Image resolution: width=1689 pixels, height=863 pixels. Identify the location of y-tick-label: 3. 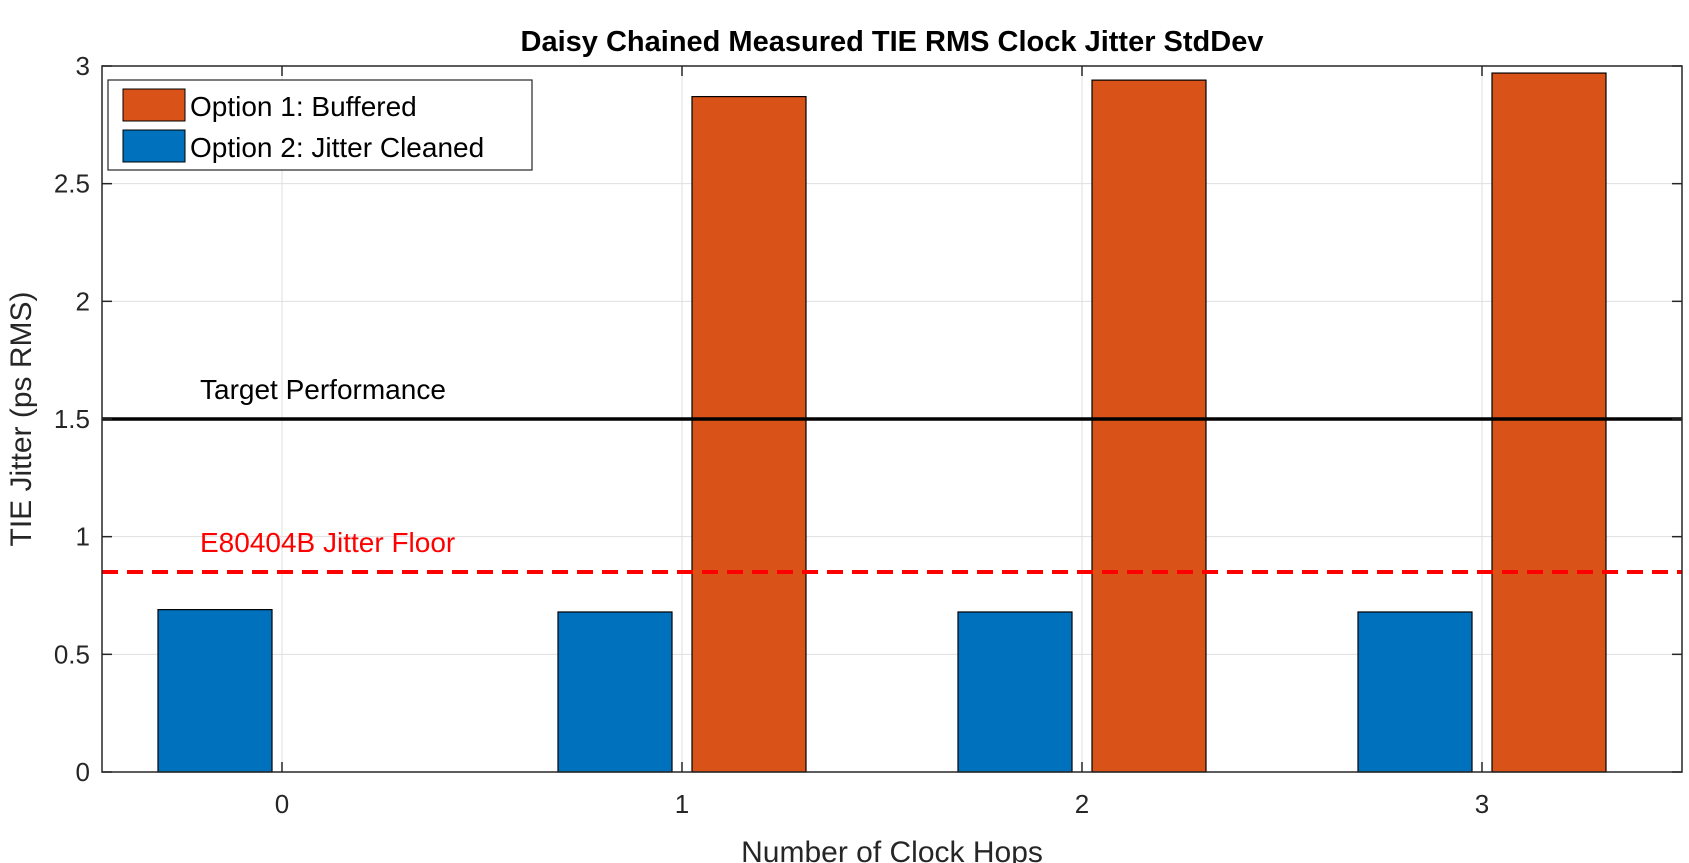
(83, 66).